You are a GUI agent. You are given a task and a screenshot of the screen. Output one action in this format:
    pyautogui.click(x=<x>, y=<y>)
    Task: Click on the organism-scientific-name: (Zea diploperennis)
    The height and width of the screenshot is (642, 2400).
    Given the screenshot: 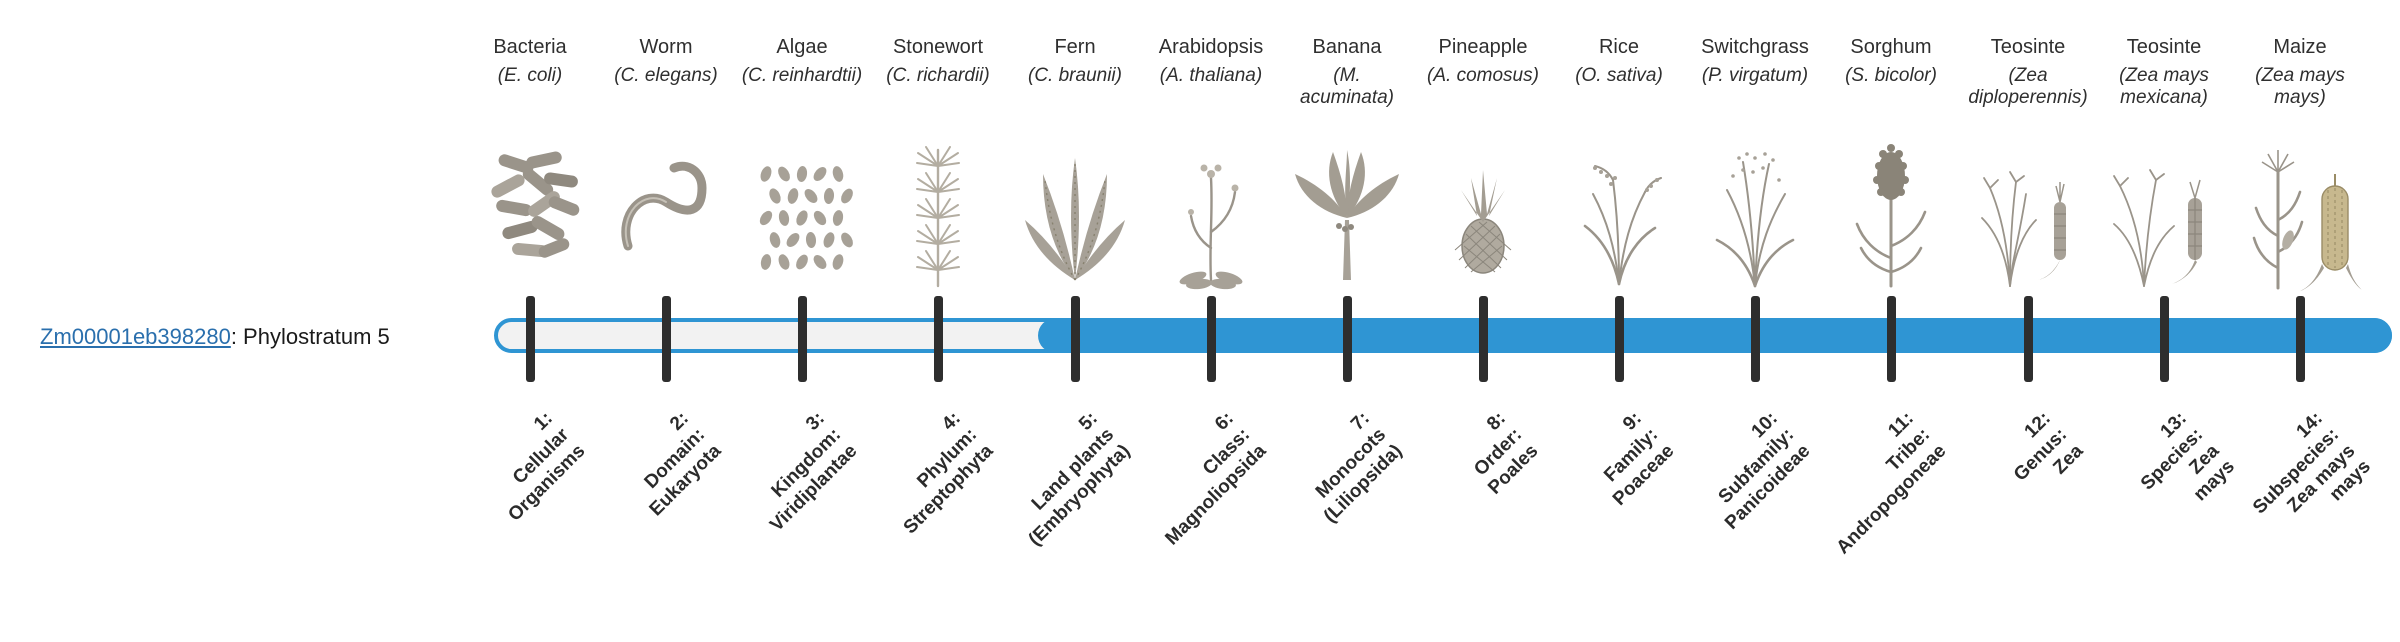 What is the action you would take?
    pyautogui.click(x=2028, y=86)
    